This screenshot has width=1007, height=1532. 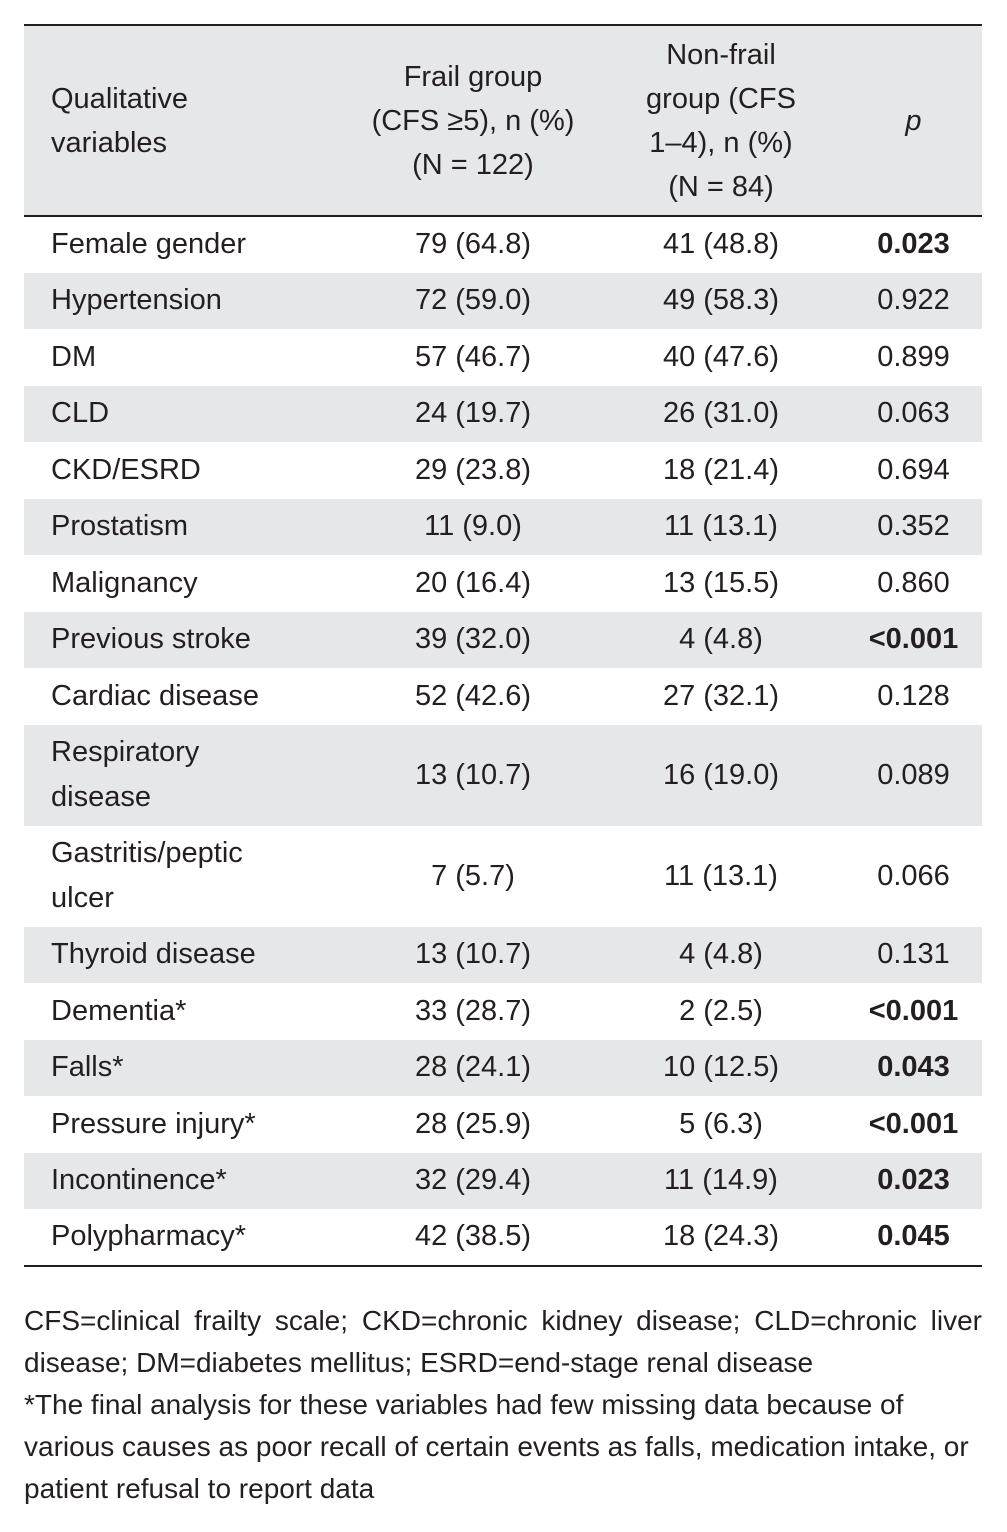 I want to click on p-value-cell: 0.066, so click(x=913, y=875).